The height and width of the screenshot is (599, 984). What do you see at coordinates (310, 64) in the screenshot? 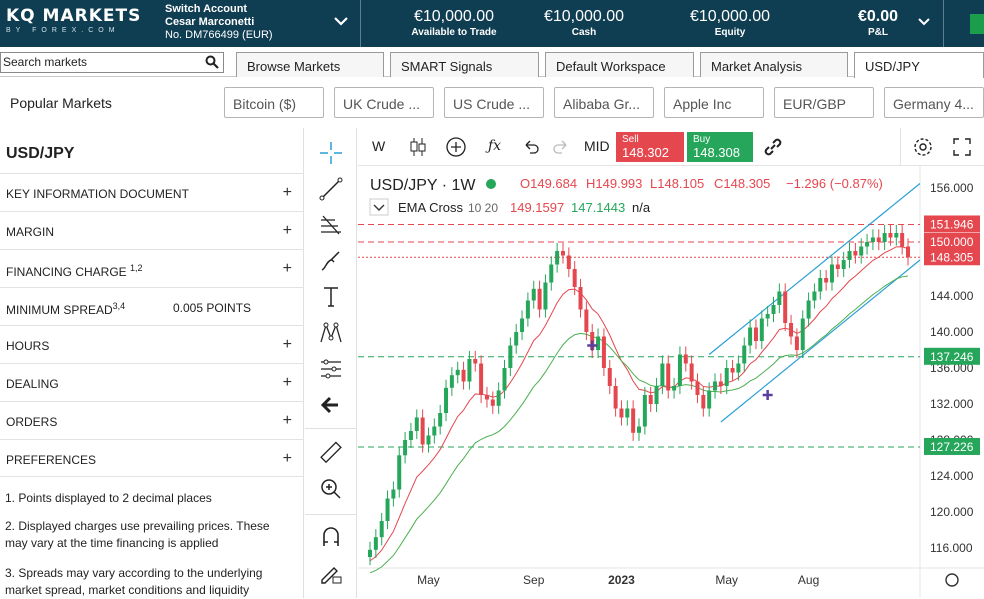
I see `tab-browse-markets: Browse Markets` at bounding box center [310, 64].